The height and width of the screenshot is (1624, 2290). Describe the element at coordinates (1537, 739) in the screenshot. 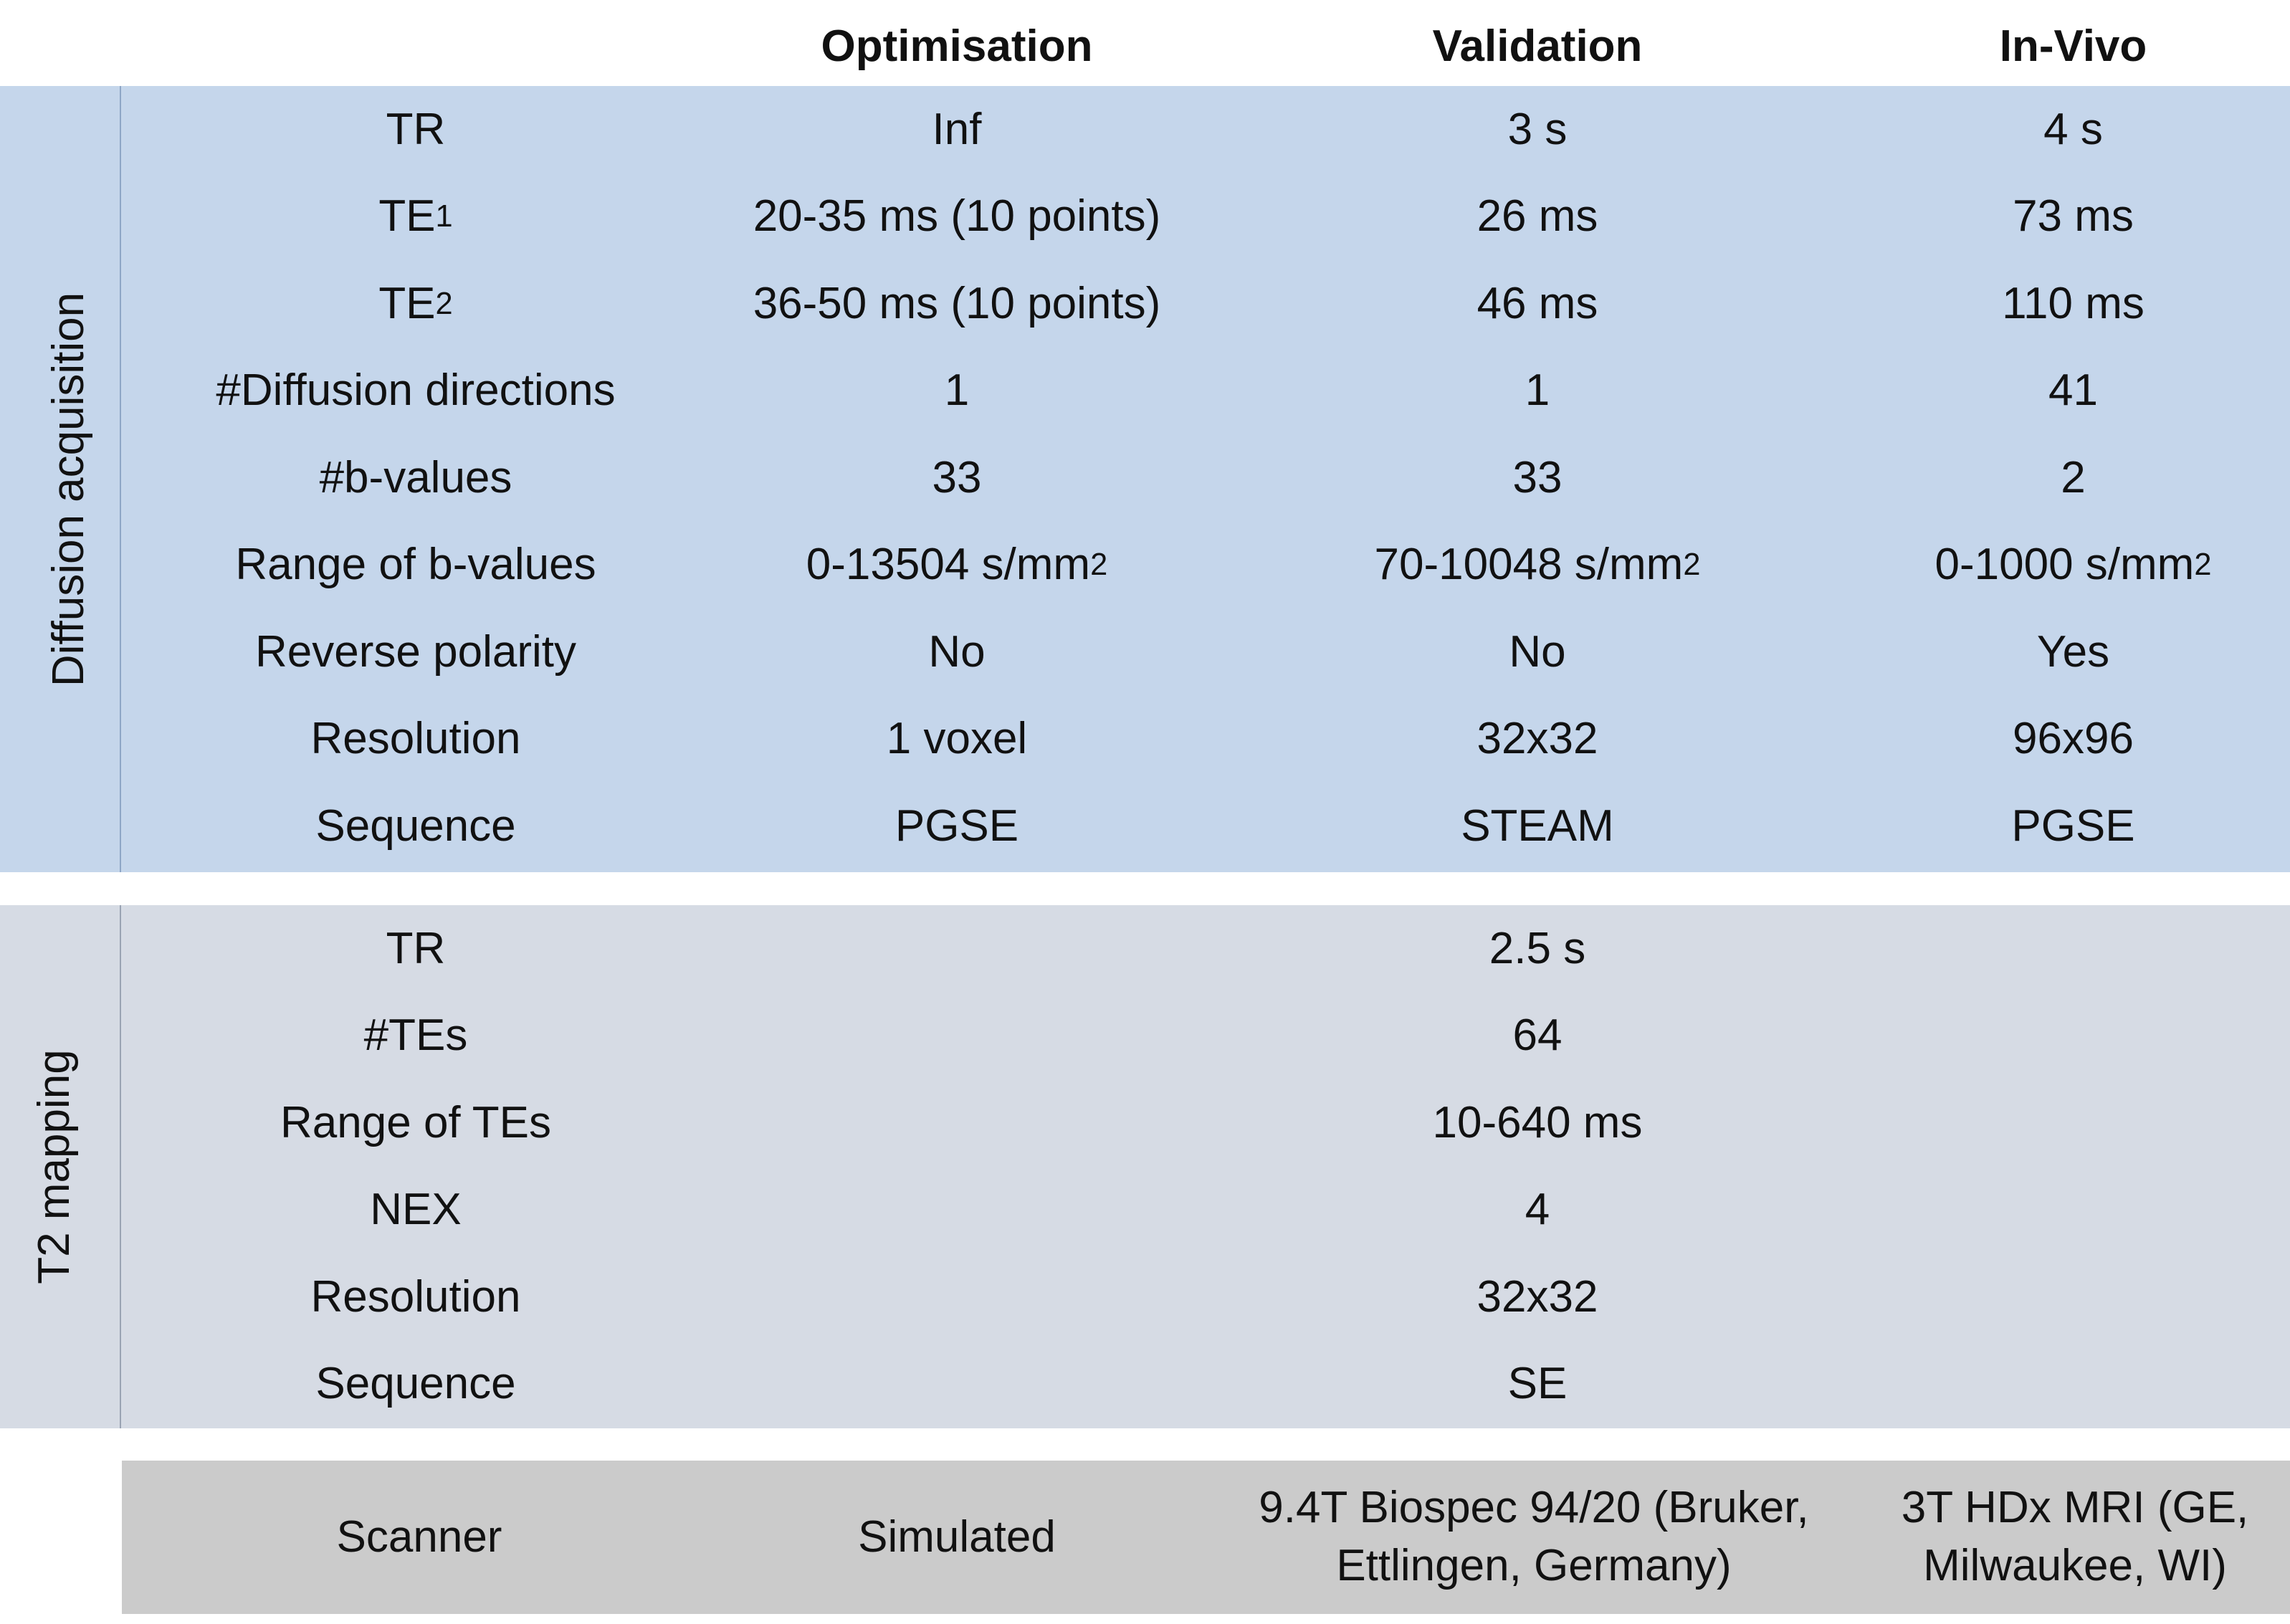

I see `diffusion-value-validation: 32x32` at that location.